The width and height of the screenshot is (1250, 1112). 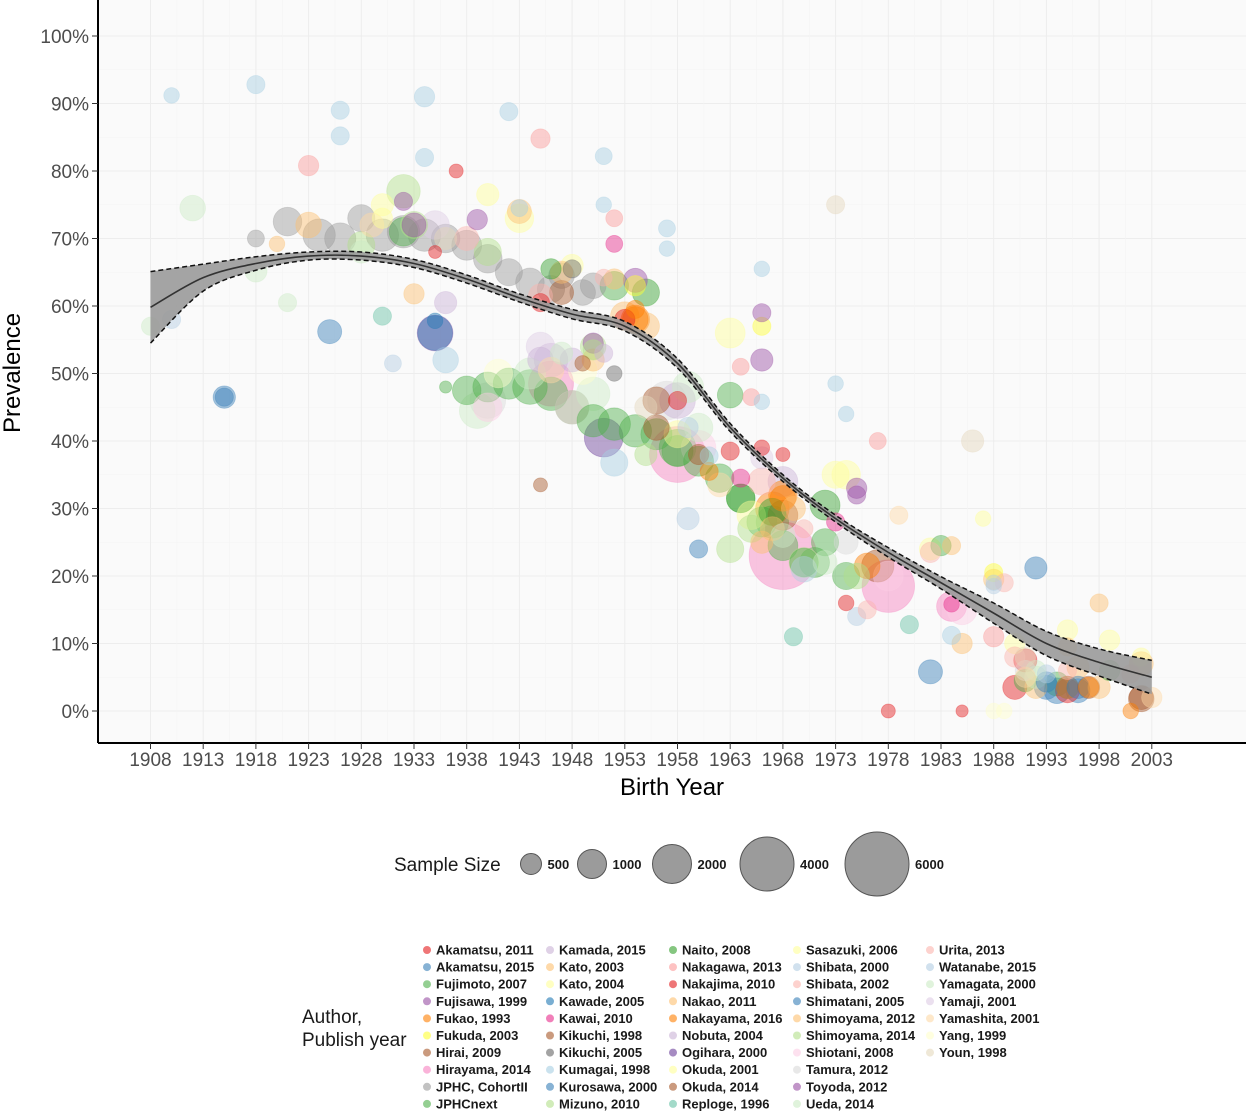 I want to click on legend-label: Fujimoto, 2007, so click(x=481, y=984).